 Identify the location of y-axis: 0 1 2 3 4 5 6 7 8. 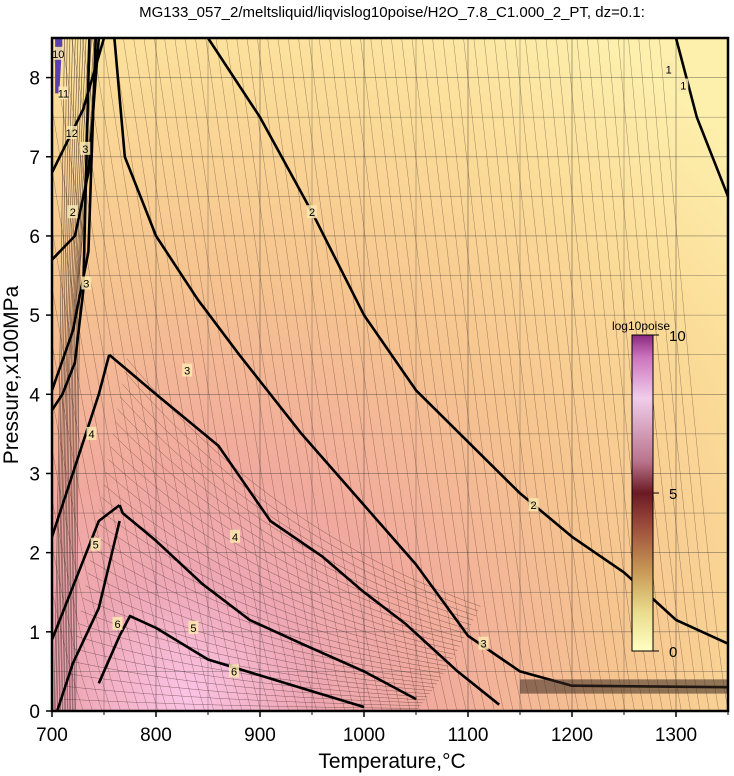
(40, 396).